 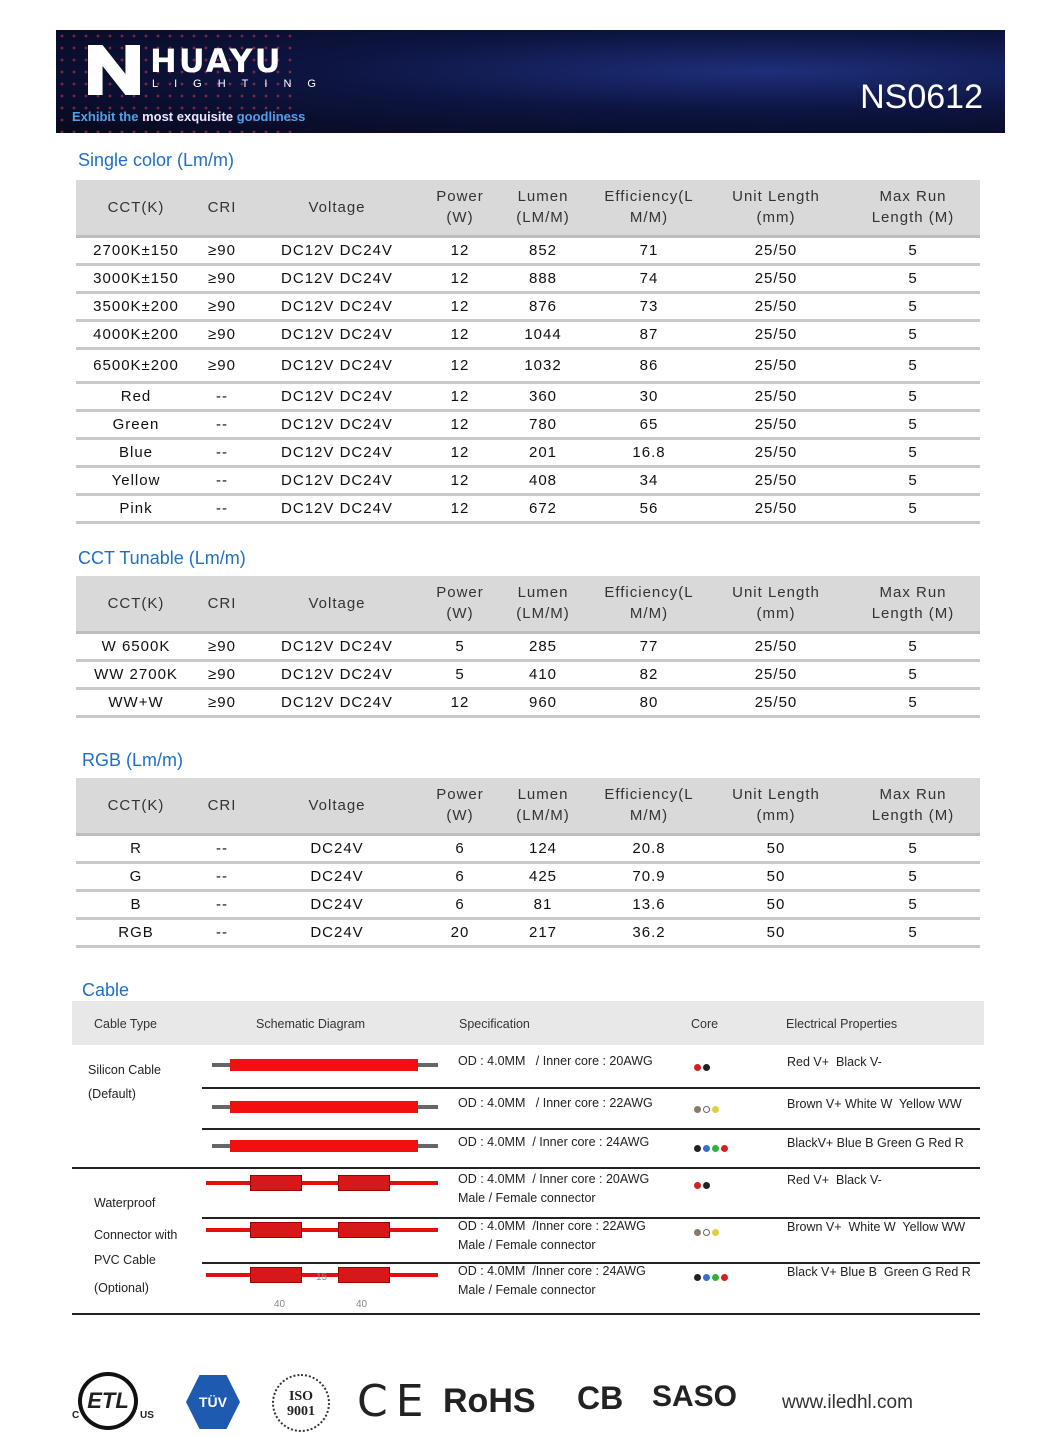 What do you see at coordinates (460, 849) in the screenshot?
I see `table-cell: 6` at bounding box center [460, 849].